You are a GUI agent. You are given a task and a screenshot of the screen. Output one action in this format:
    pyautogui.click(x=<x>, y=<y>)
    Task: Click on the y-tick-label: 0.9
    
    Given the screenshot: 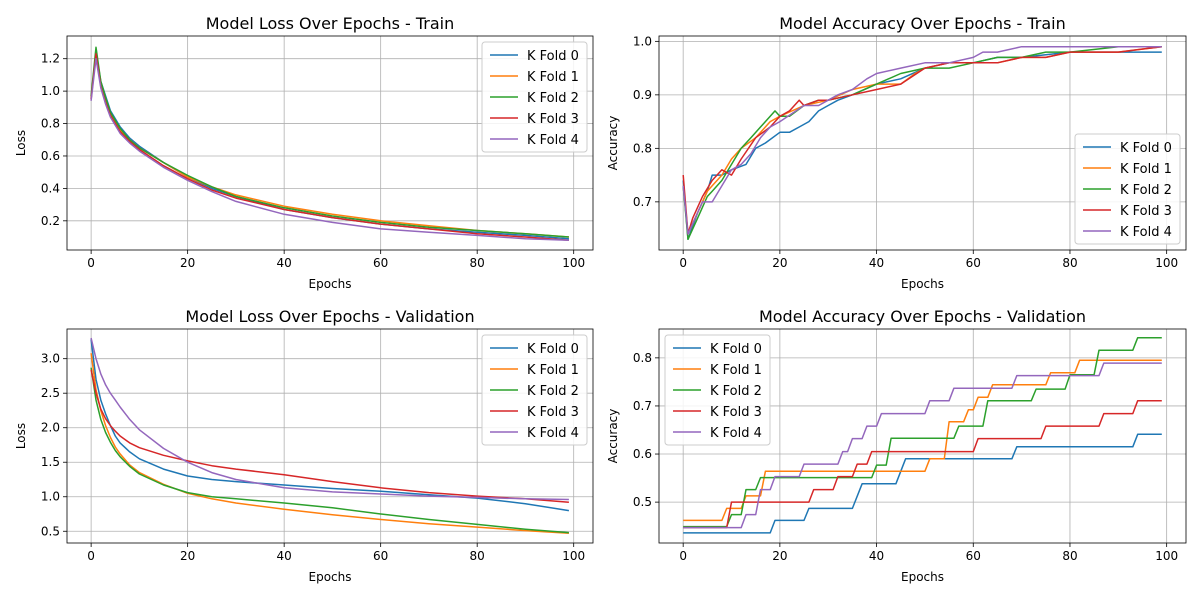 What is the action you would take?
    pyautogui.click(x=642, y=95)
    